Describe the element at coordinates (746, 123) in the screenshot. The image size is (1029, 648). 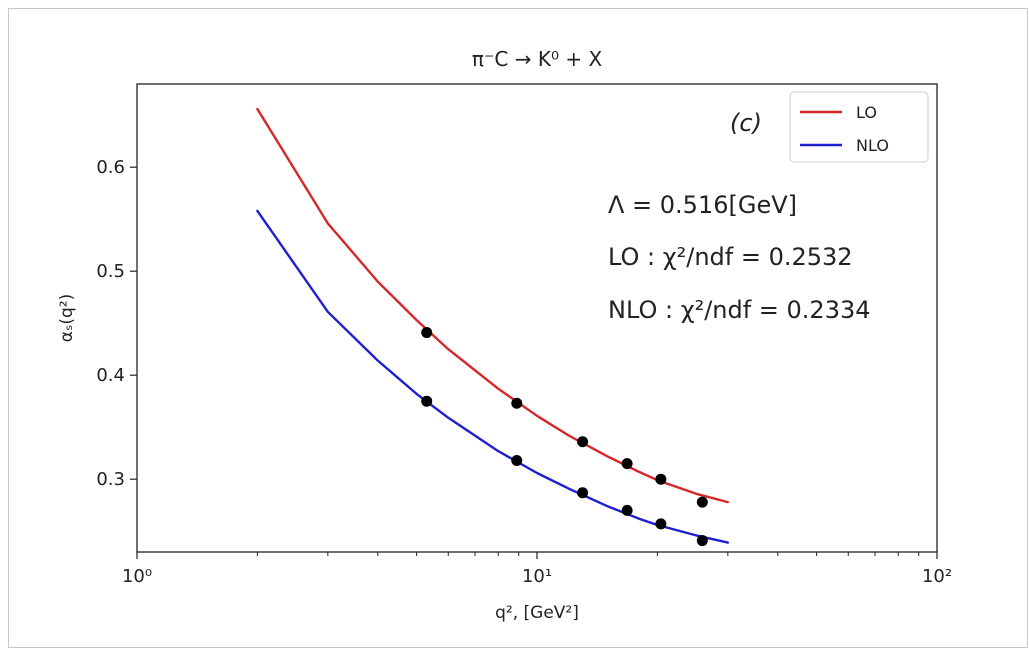
I see `panel-label: (c)` at that location.